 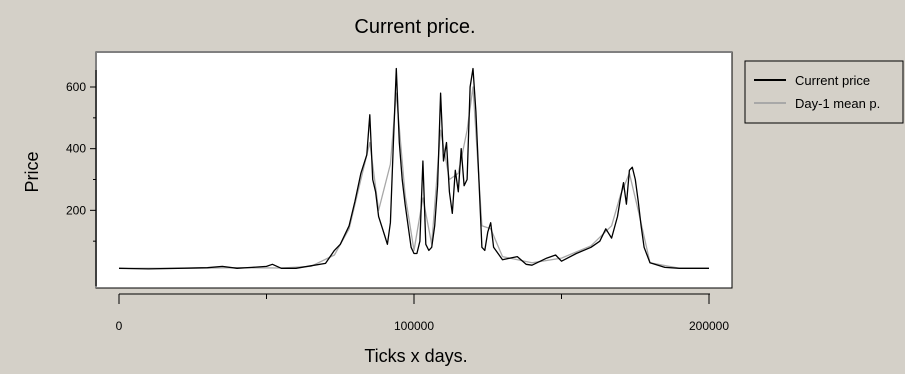 What do you see at coordinates (709, 326) in the screenshot?
I see `x-tick-label-200000: 200000` at bounding box center [709, 326].